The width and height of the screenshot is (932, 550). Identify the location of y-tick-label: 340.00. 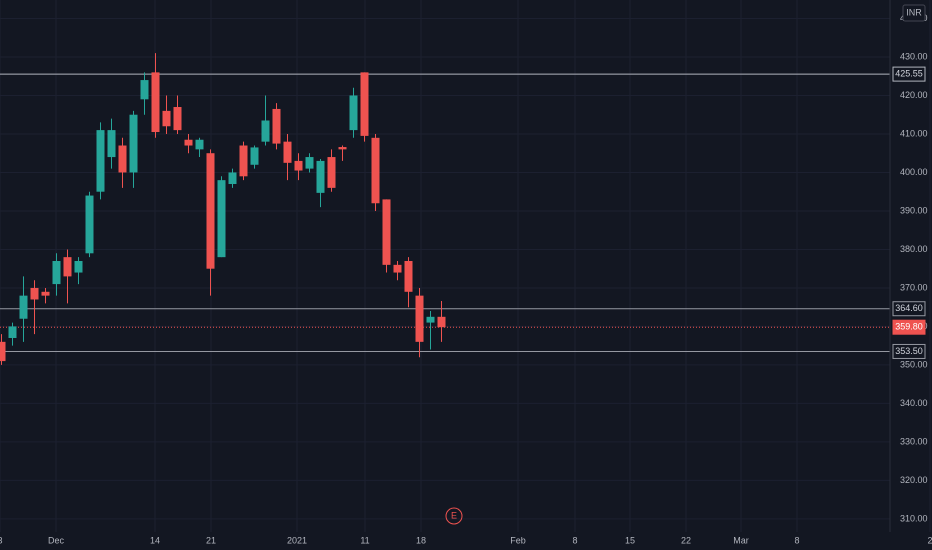
(914, 403).